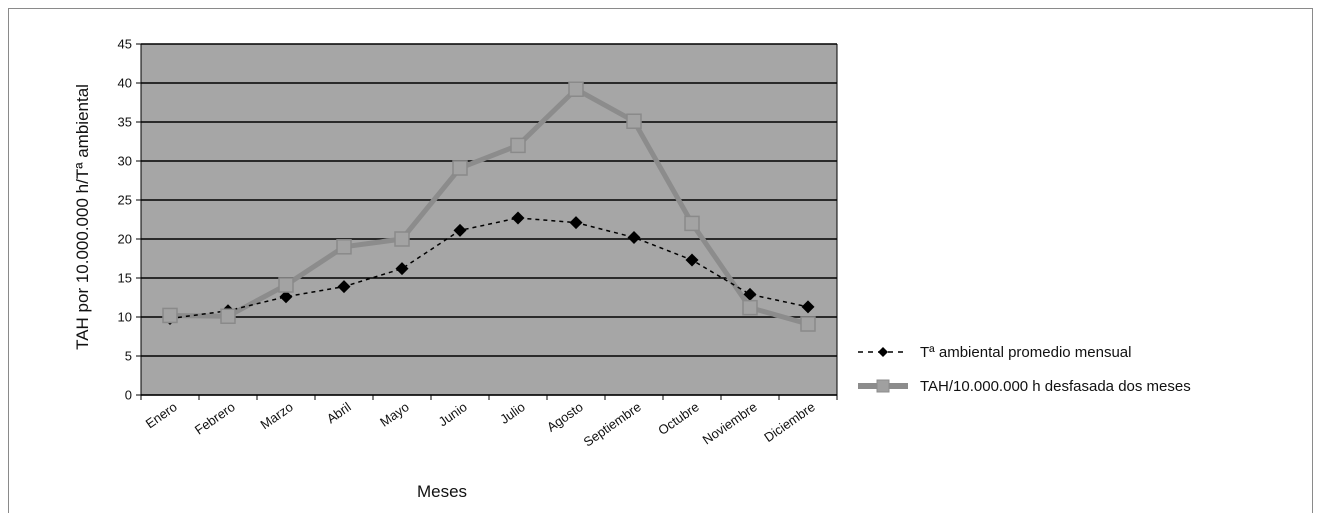  Describe the element at coordinates (128, 356) in the screenshot. I see `y-tick-label: 5` at that location.